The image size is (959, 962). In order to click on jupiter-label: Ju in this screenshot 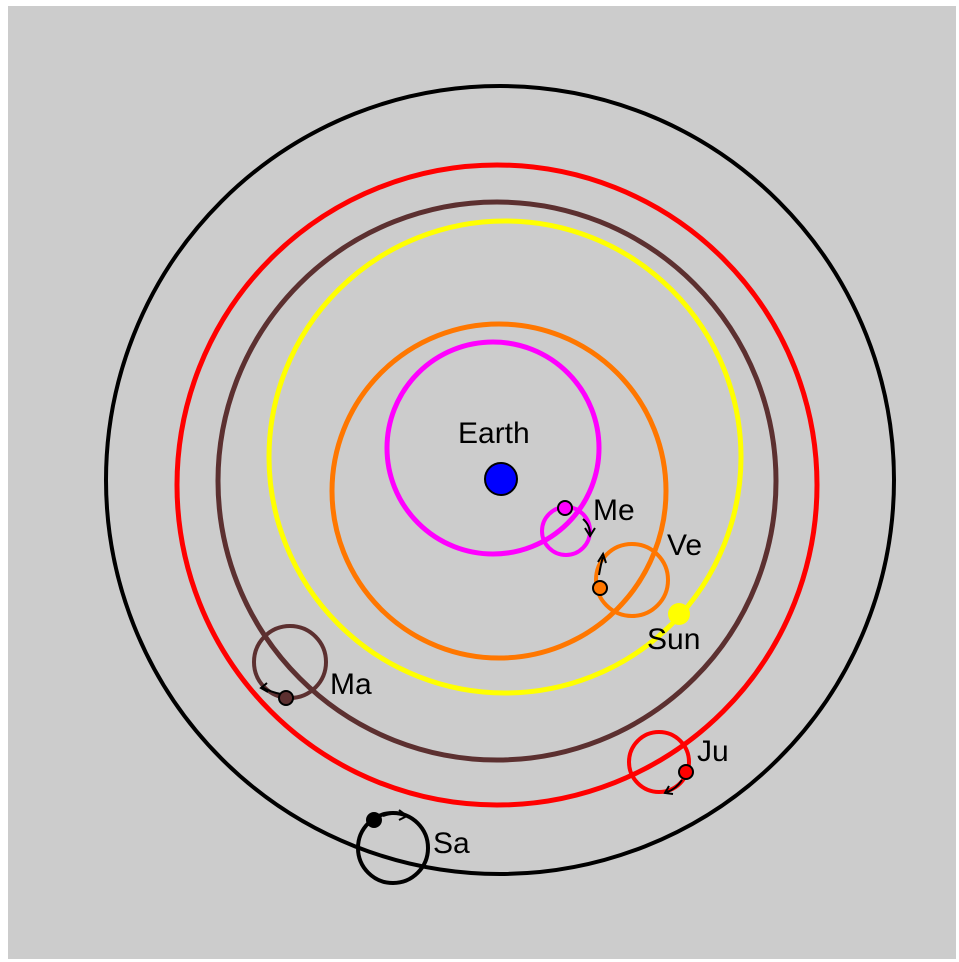, I will do `click(713, 751)`.